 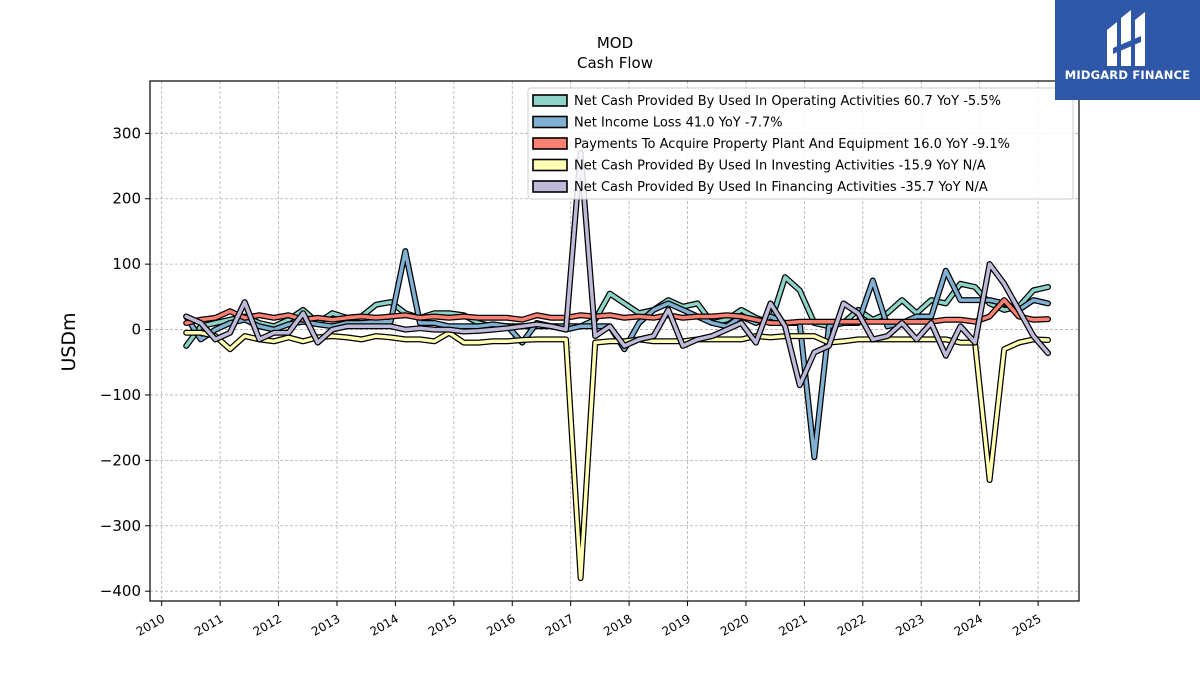 I want to click on x-tick-label: 2024, so click(x=968, y=624).